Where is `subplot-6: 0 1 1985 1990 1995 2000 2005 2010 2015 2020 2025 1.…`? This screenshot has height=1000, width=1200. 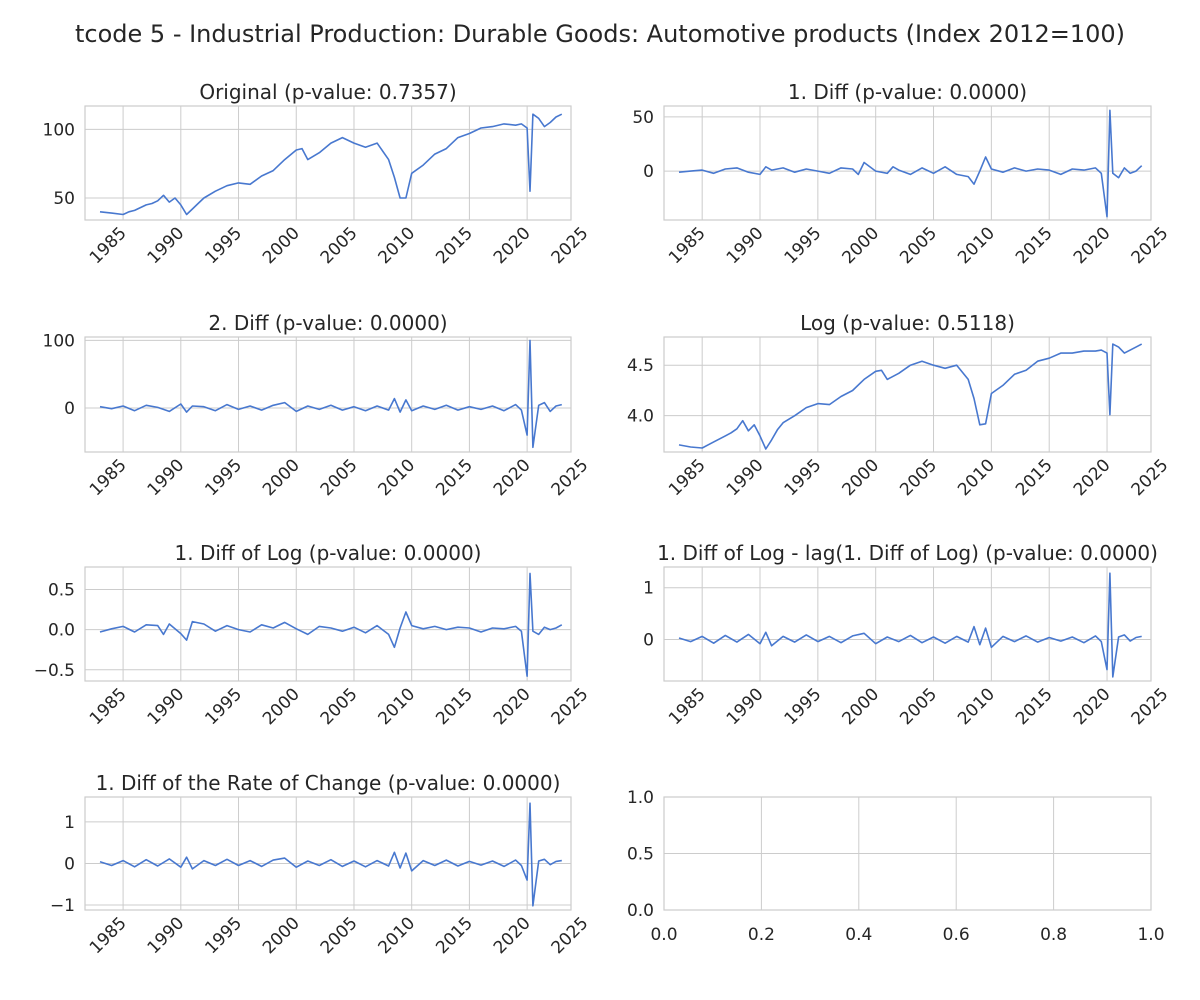 subplot-6: 0 1 1985 1990 1995 2000 2005 2010 2015 2020 2025 1.… is located at coordinates (907, 635).